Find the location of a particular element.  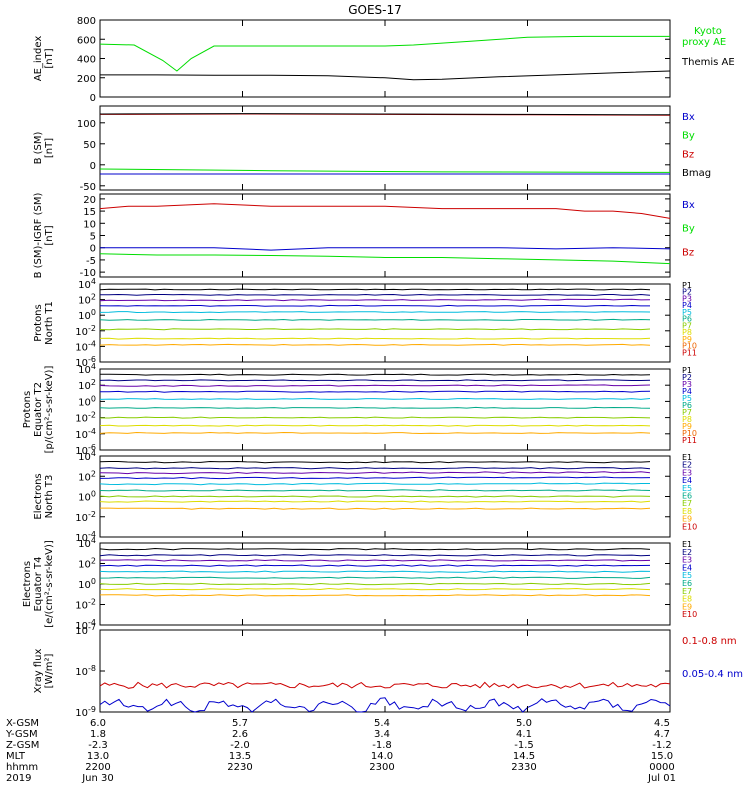

x-row-label: 2019 is located at coordinates (18, 778).